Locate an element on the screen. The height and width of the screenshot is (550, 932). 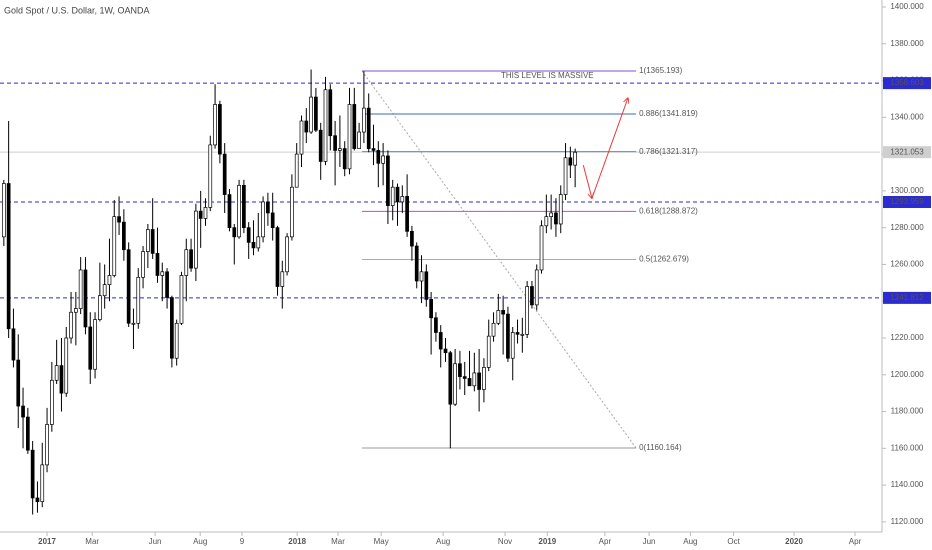
y-tick-label: 1400.000 is located at coordinates (907, 6).